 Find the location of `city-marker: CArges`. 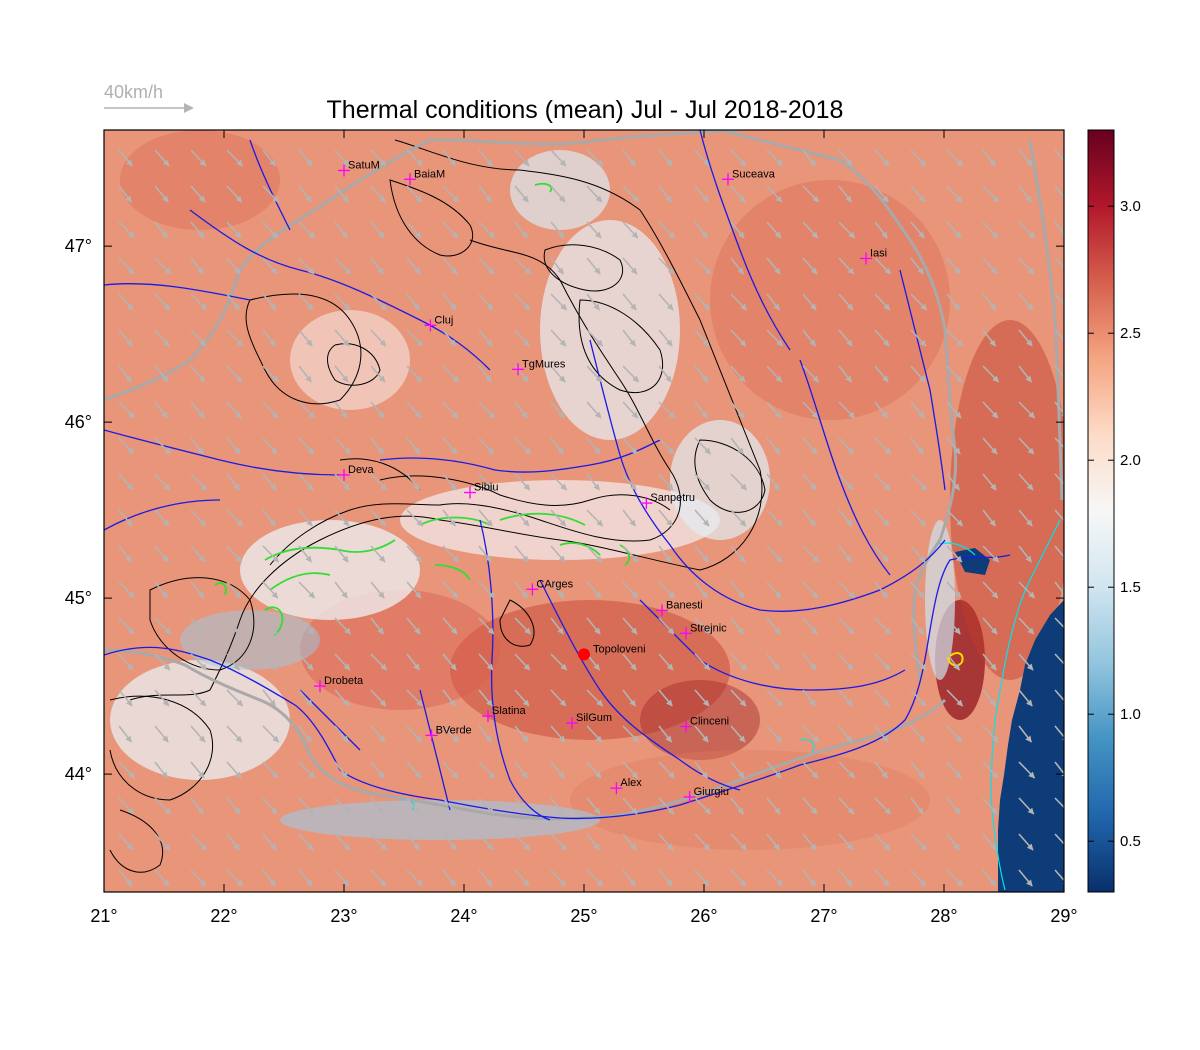

city-marker: CArges is located at coordinates (550, 587).